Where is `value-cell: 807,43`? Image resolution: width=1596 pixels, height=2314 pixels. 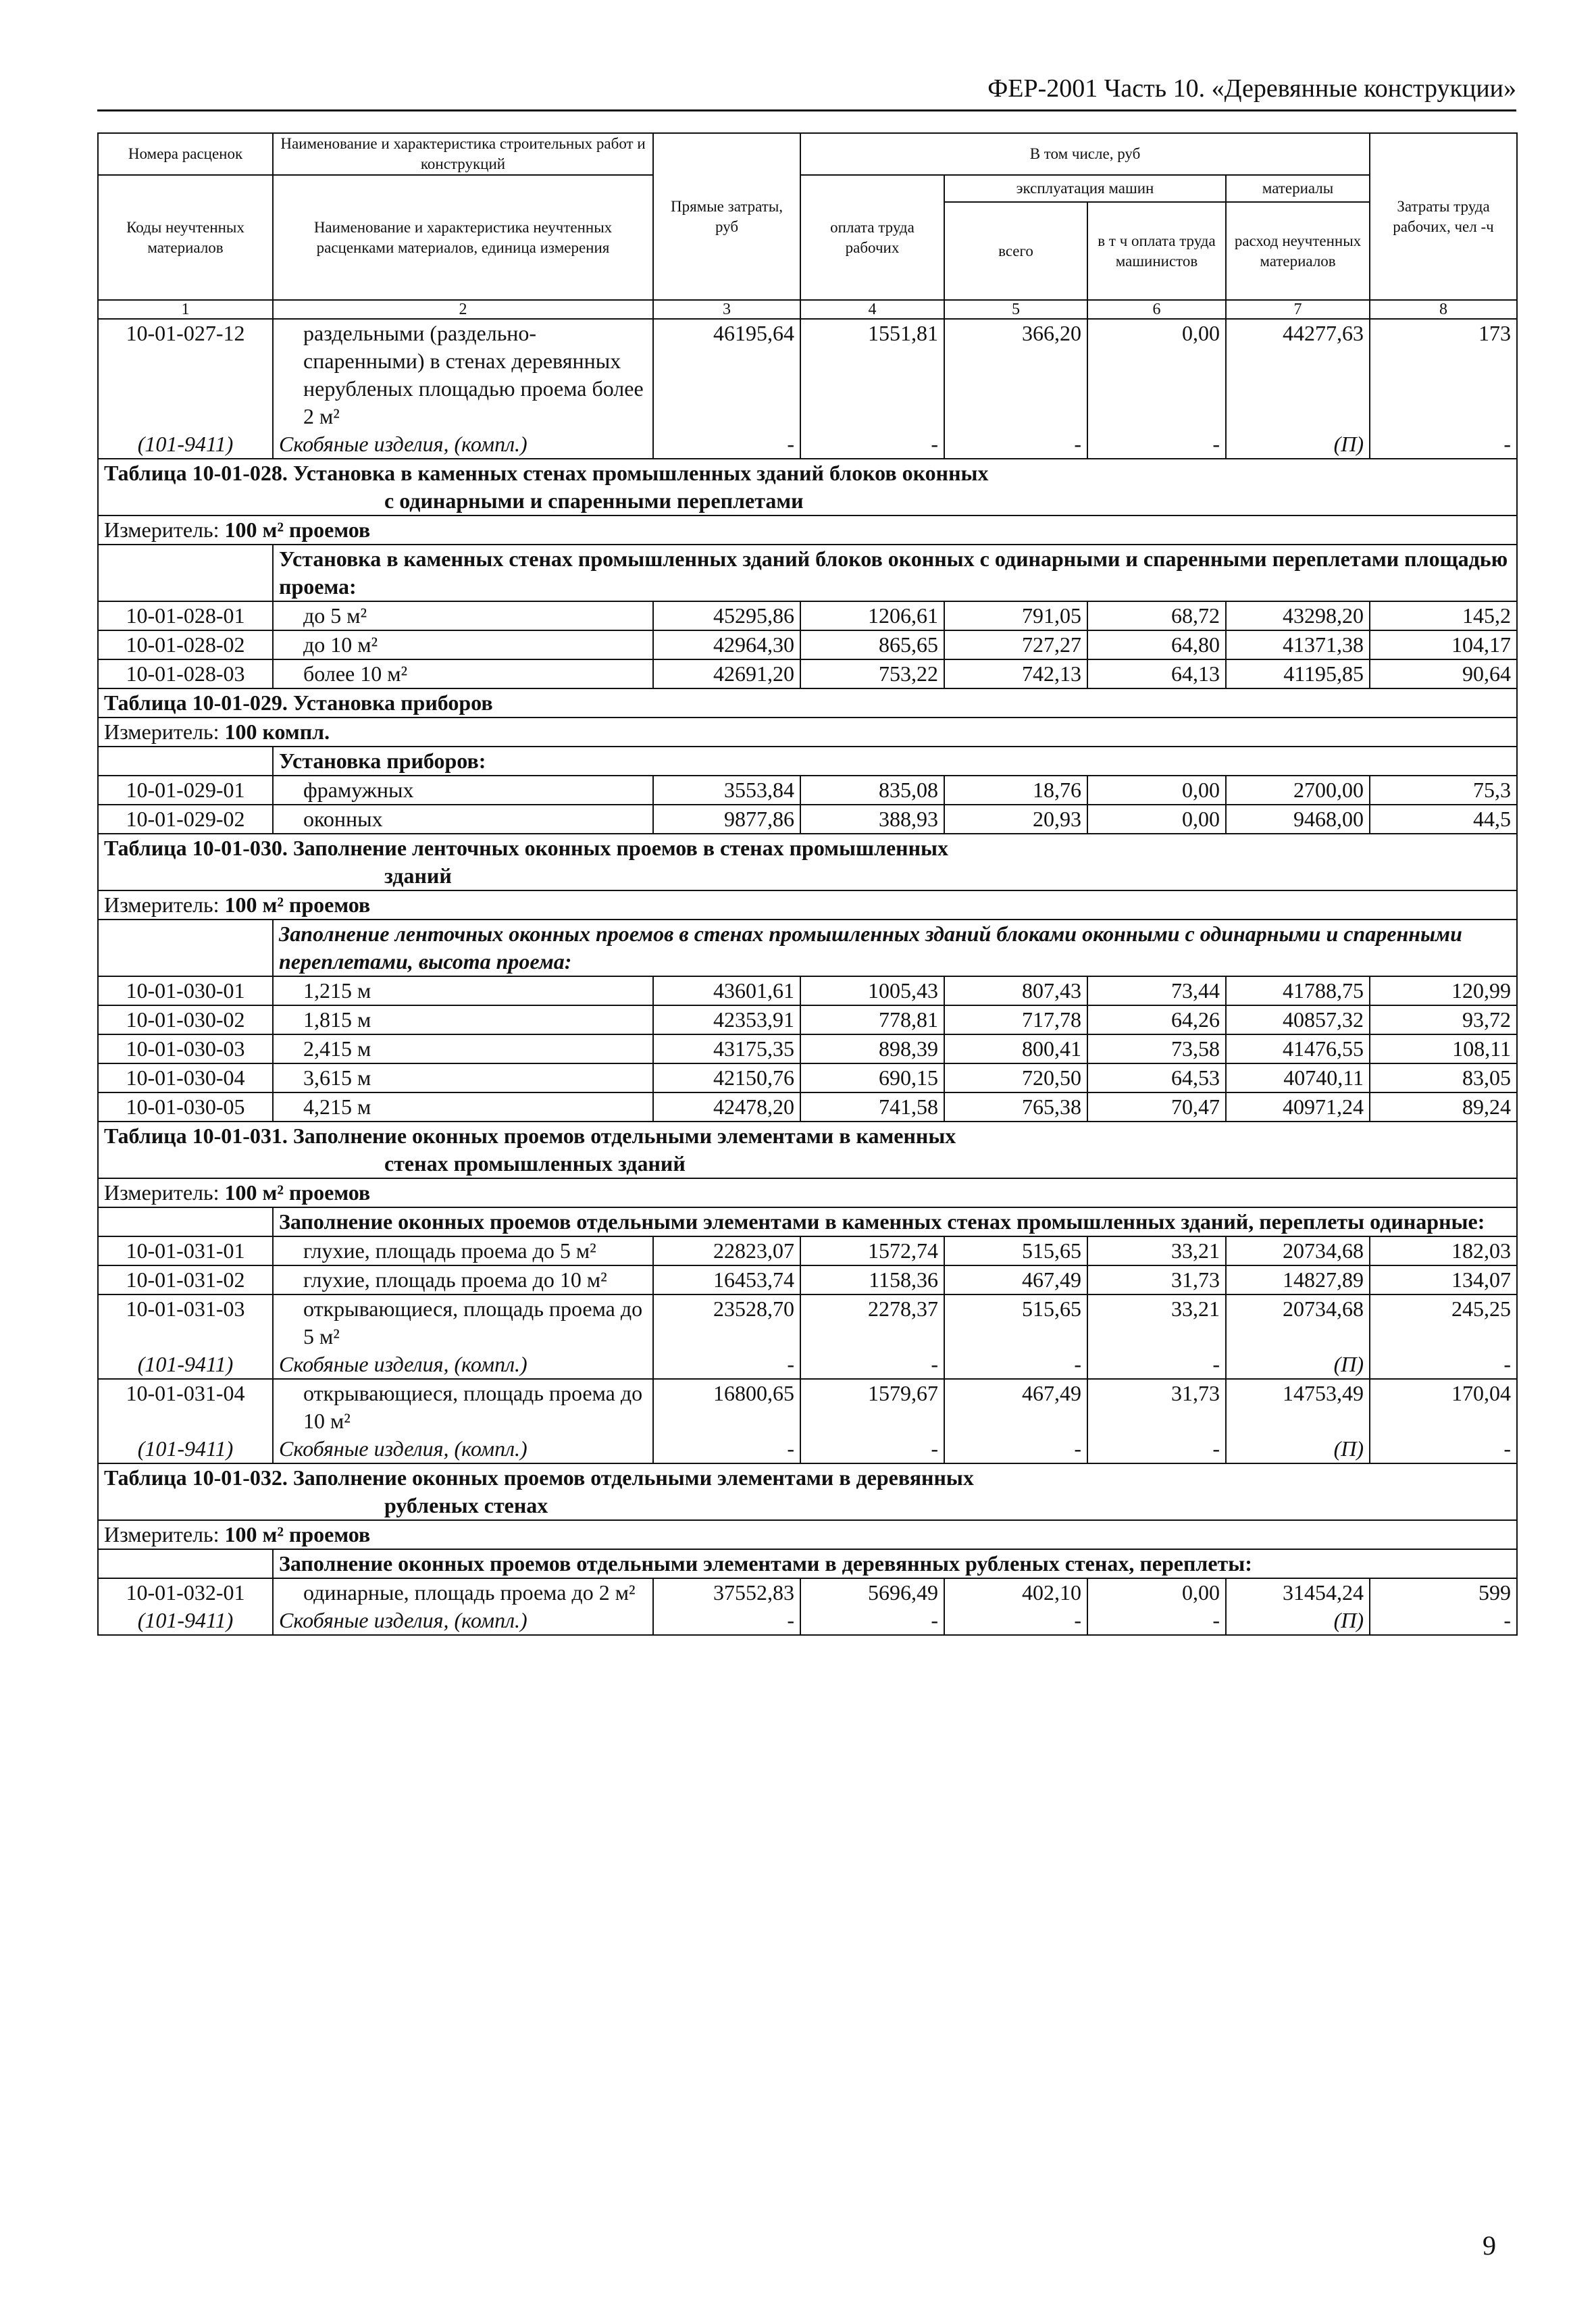
value-cell: 807,43 is located at coordinates (1016, 991).